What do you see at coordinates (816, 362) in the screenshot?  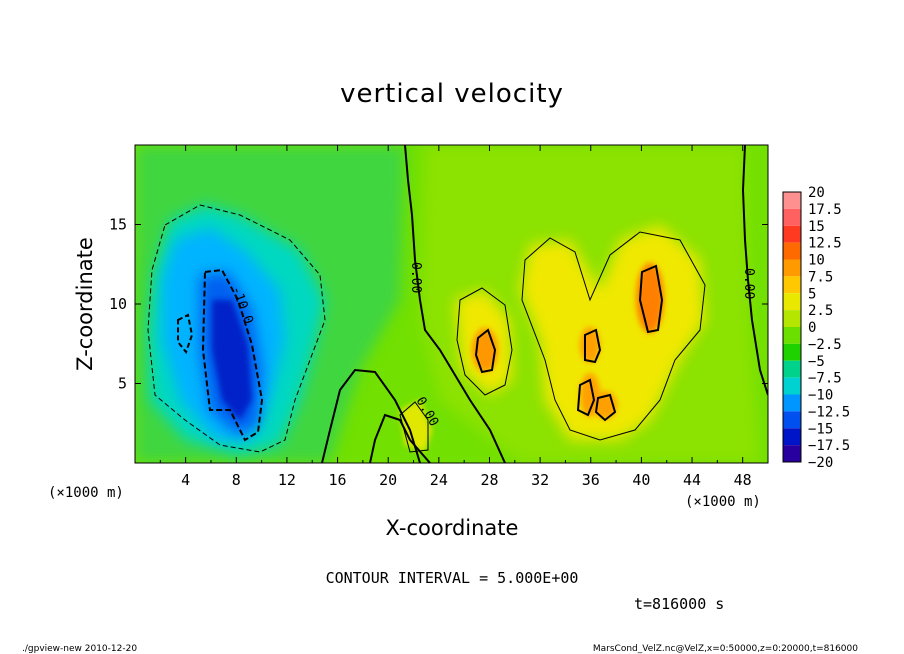 I see `colorbar-label: −5` at bounding box center [816, 362].